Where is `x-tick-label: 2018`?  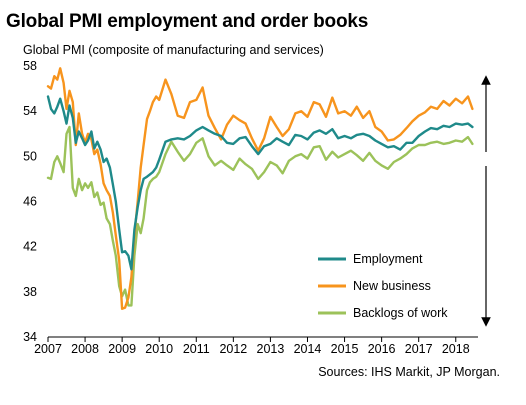 x-tick-label: 2018 is located at coordinates (456, 349).